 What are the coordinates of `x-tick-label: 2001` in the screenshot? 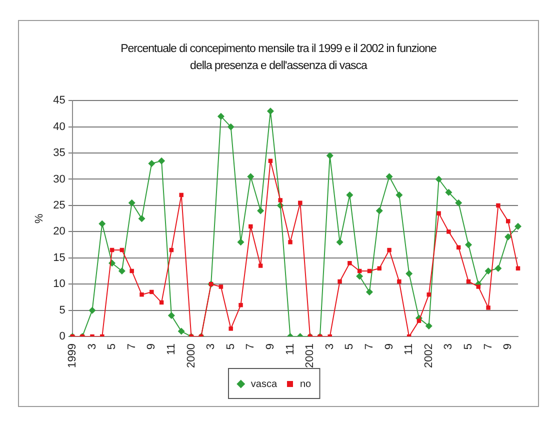 It's located at (310, 356).